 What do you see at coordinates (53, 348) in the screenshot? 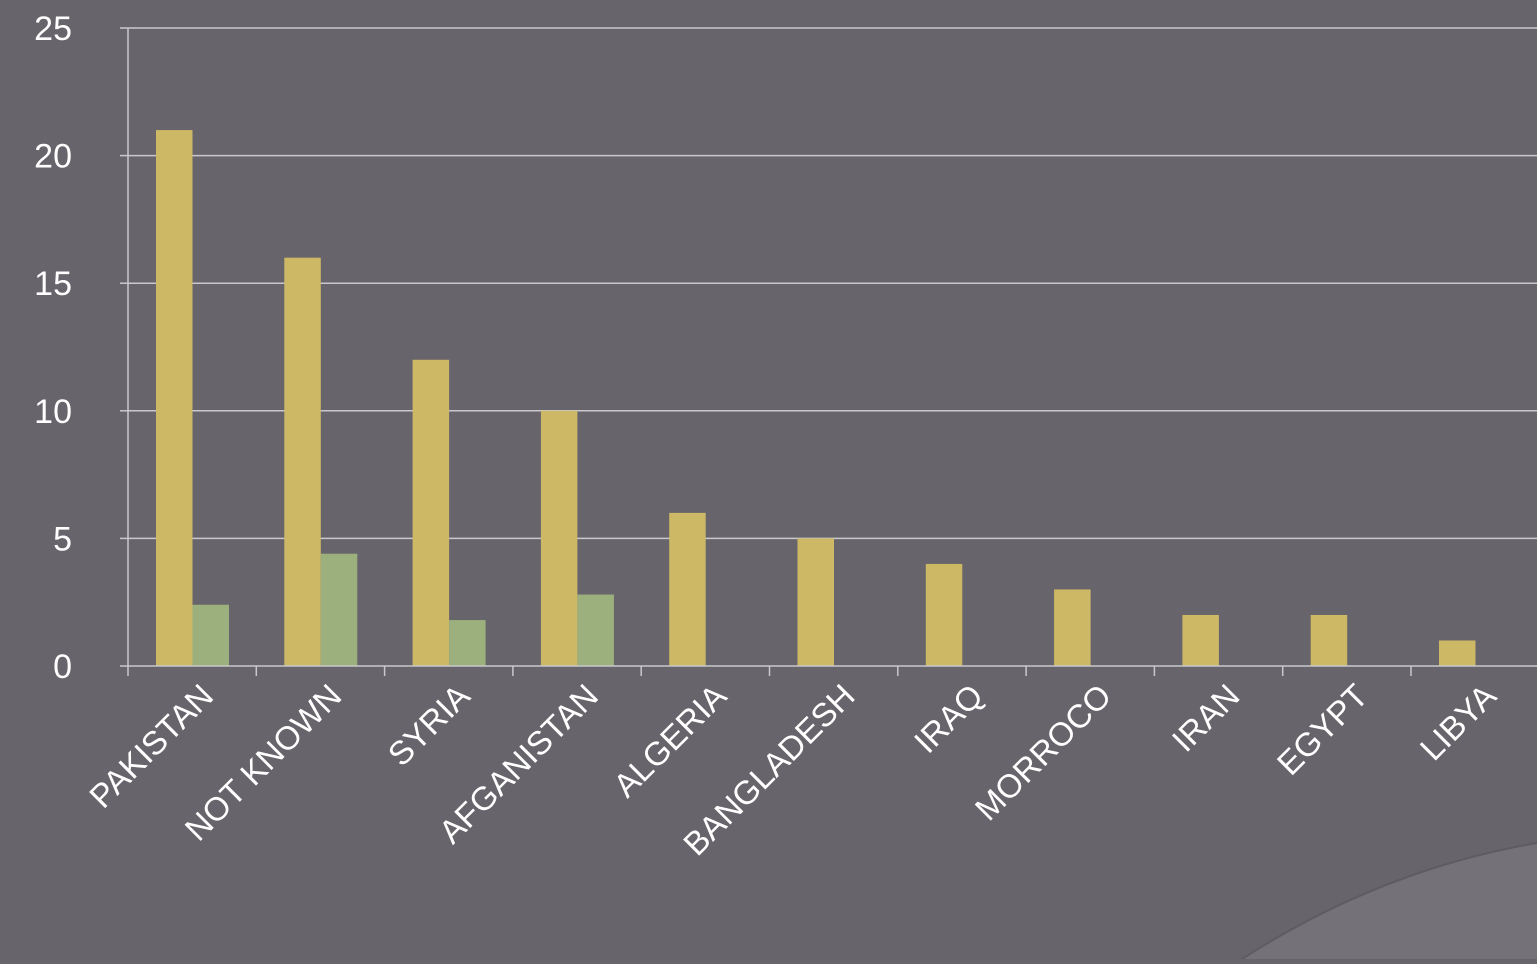
I see `y-tick-labels: 0 5 10 15 20 25` at bounding box center [53, 348].